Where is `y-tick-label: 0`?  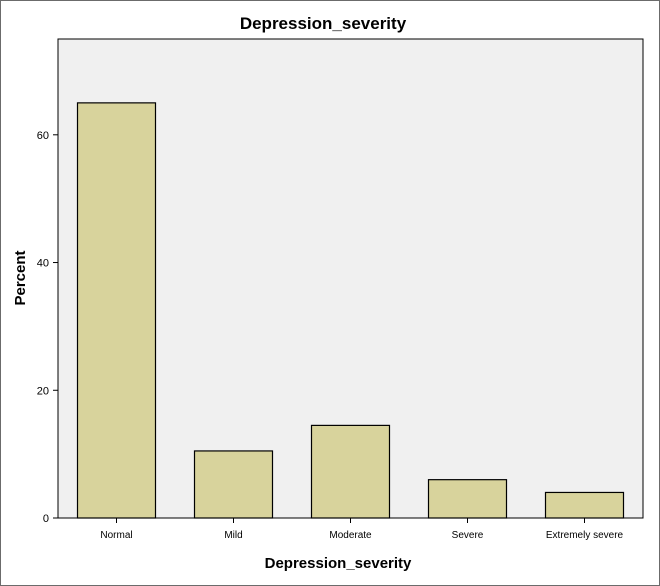
y-tick-label: 0 is located at coordinates (46, 519).